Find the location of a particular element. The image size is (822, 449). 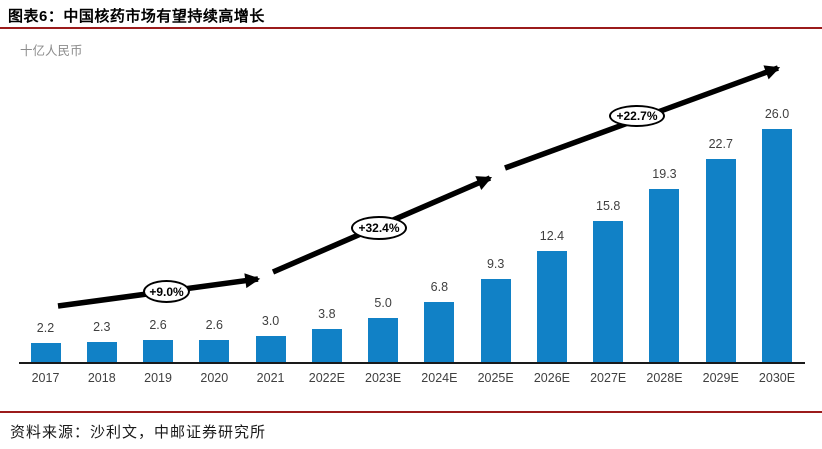

growth-annotation-badge-2: +32.4% is located at coordinates (379, 228).